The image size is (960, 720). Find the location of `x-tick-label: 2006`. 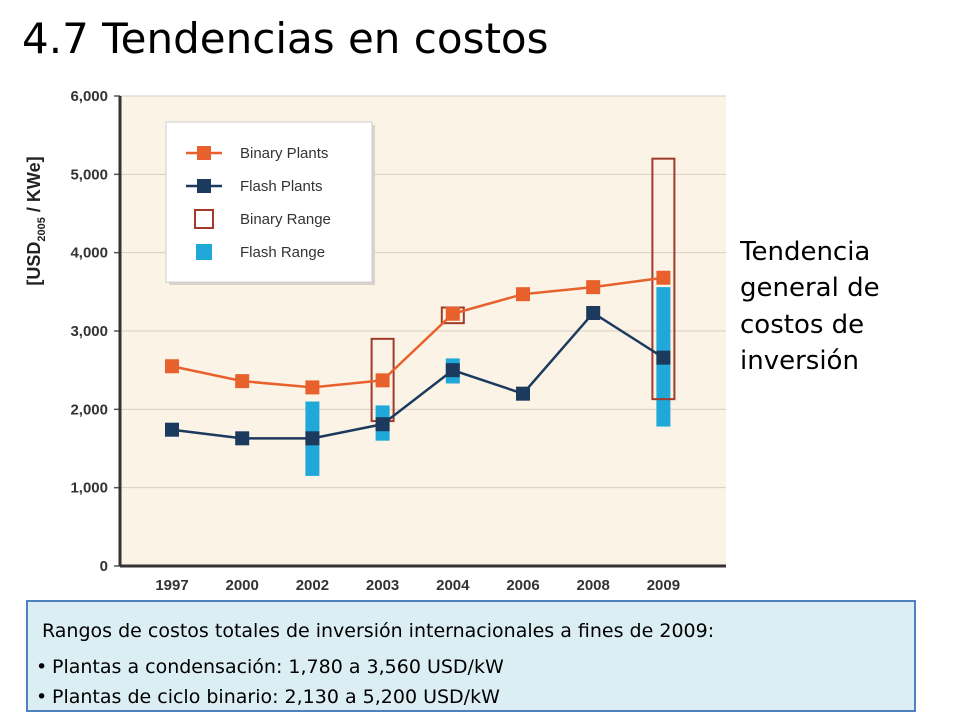

x-tick-label: 2006 is located at coordinates (522, 585).